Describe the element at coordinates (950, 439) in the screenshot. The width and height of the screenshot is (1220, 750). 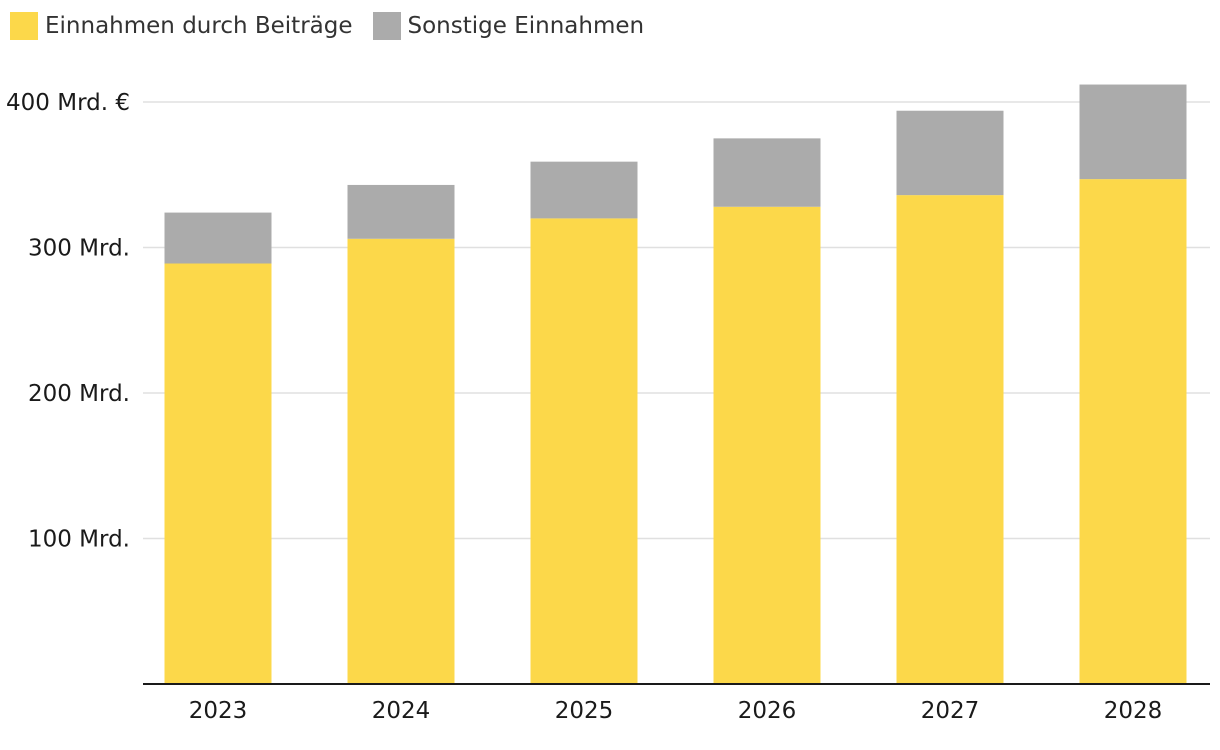
I see `bar-2027-beitraege` at that location.